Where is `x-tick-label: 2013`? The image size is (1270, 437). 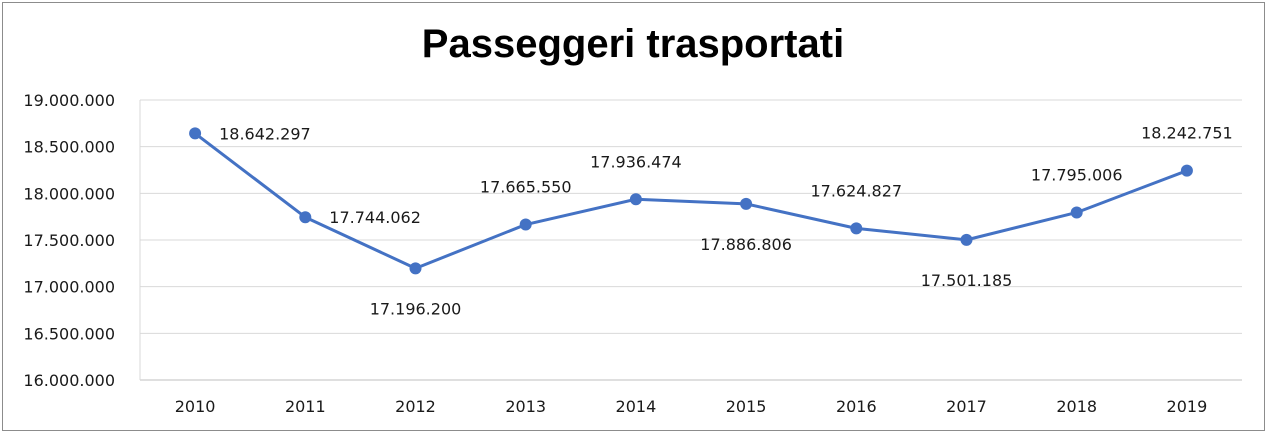 x-tick-label: 2013 is located at coordinates (525, 406).